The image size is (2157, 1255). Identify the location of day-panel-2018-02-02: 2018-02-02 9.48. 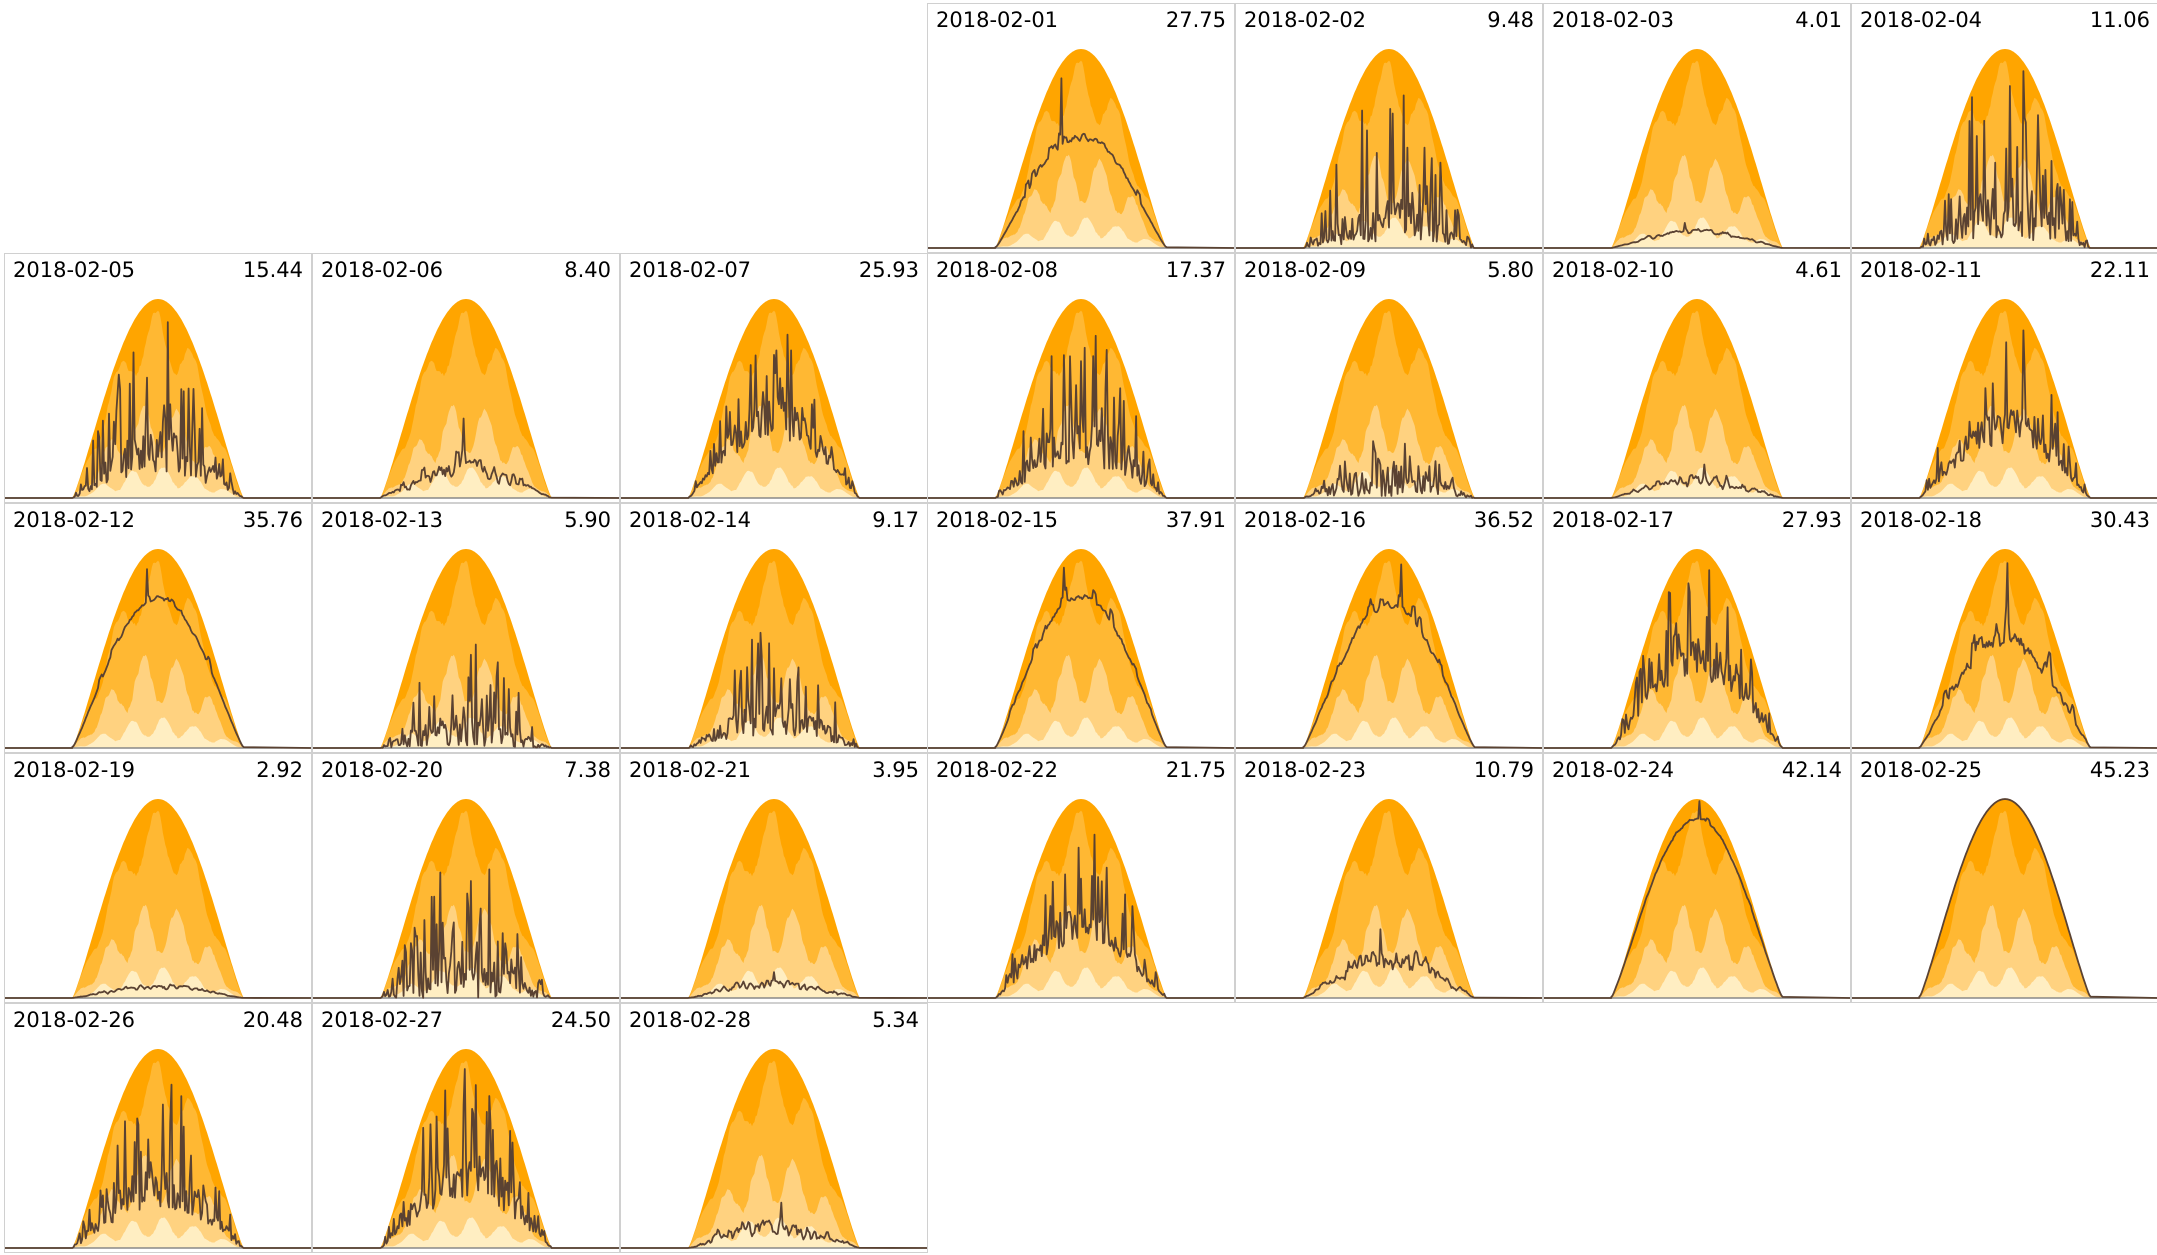
(1389, 128).